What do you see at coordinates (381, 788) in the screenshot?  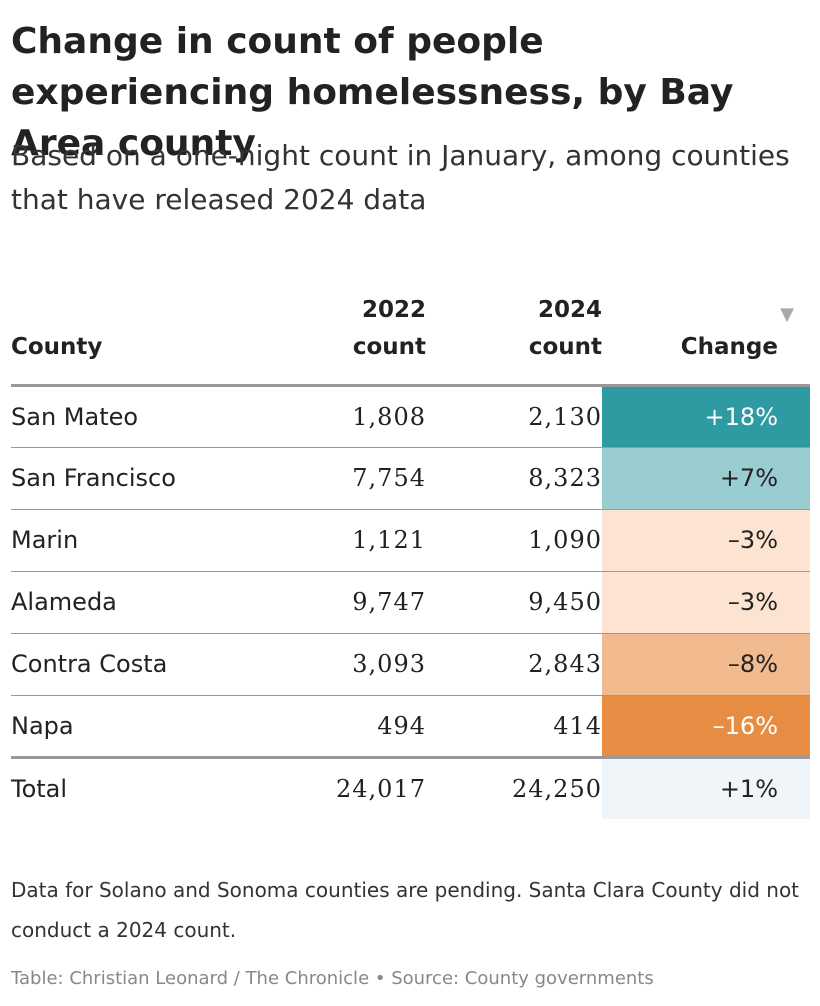 I see `total-2022: 24,017` at bounding box center [381, 788].